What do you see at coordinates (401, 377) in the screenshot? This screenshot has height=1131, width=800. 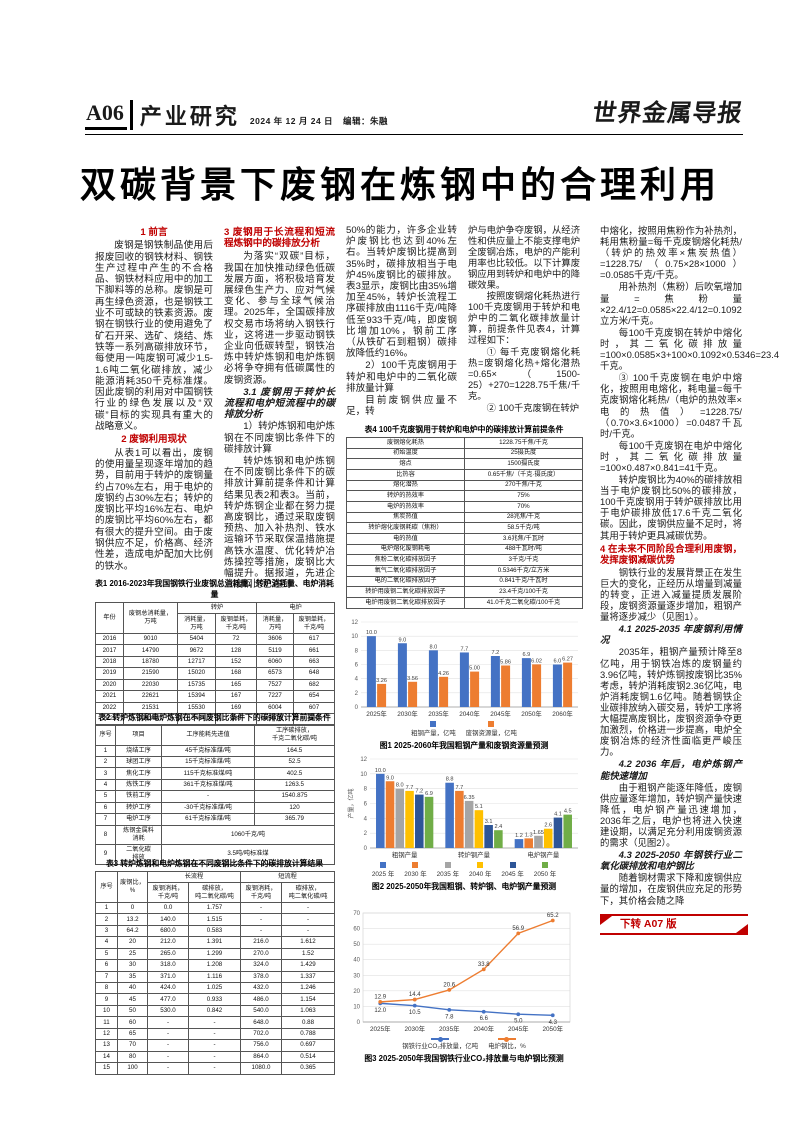 I see `paragraph: 2）100千克废钢用于转炉和电炉中的二氧化碳排放量计算` at bounding box center [401, 377].